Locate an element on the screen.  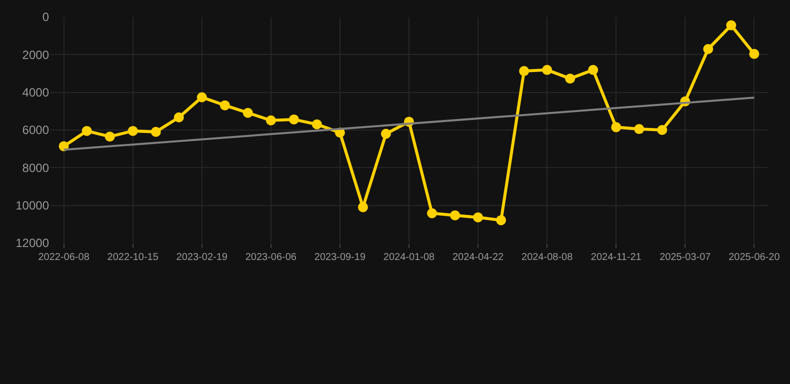
y-tick-label: 8000 is located at coordinates (36, 167).